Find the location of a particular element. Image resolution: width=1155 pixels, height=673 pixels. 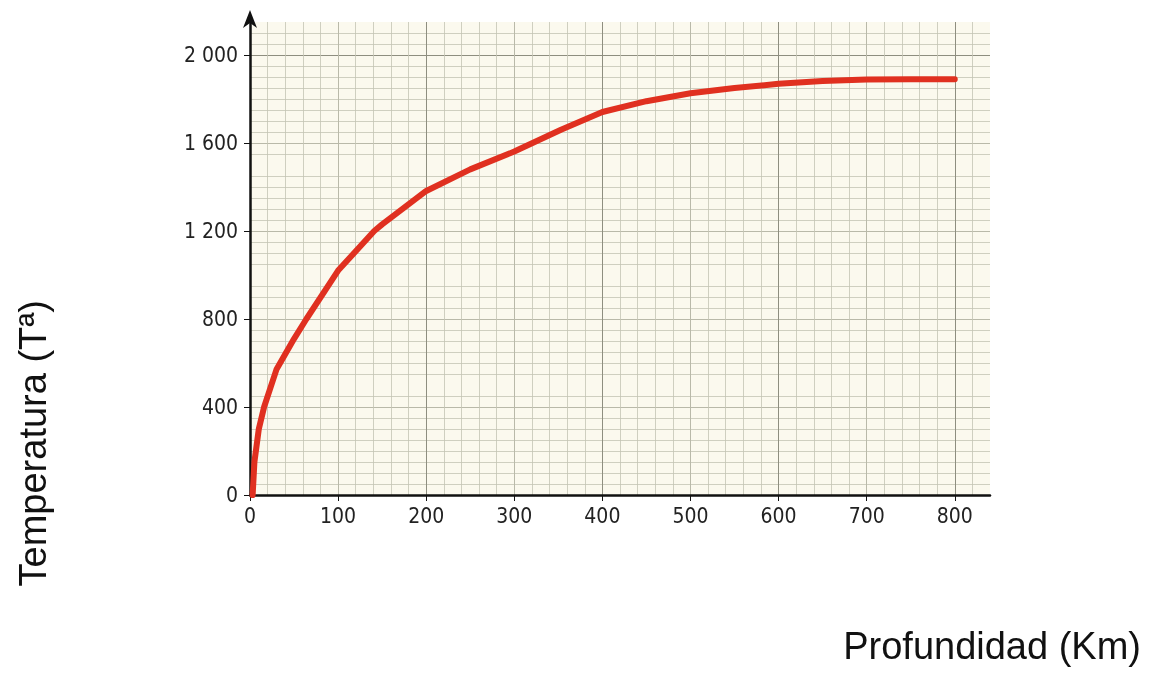

x-tick-label: 800 is located at coordinates (954, 515).